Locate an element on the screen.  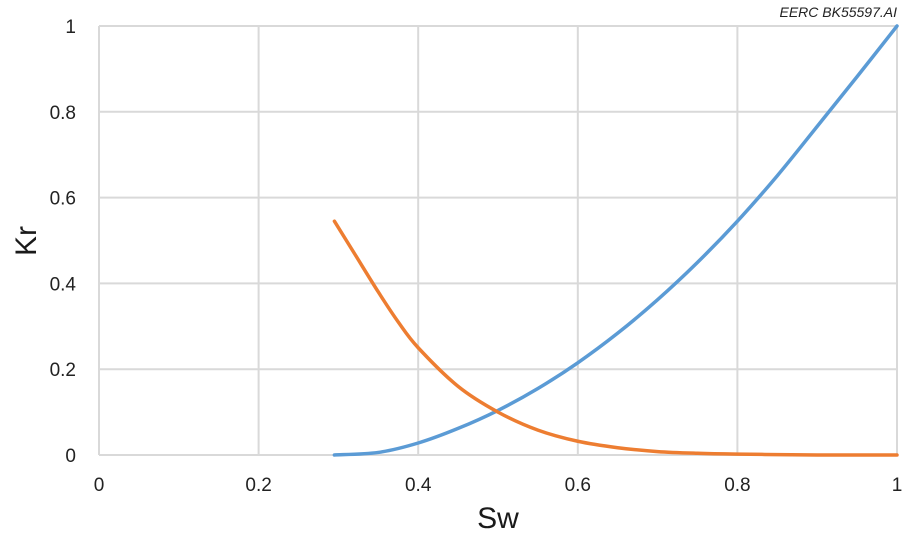
y-axis-ticks: 0 0.2 0.4 0.6 0.8 1 is located at coordinates (63, 242).